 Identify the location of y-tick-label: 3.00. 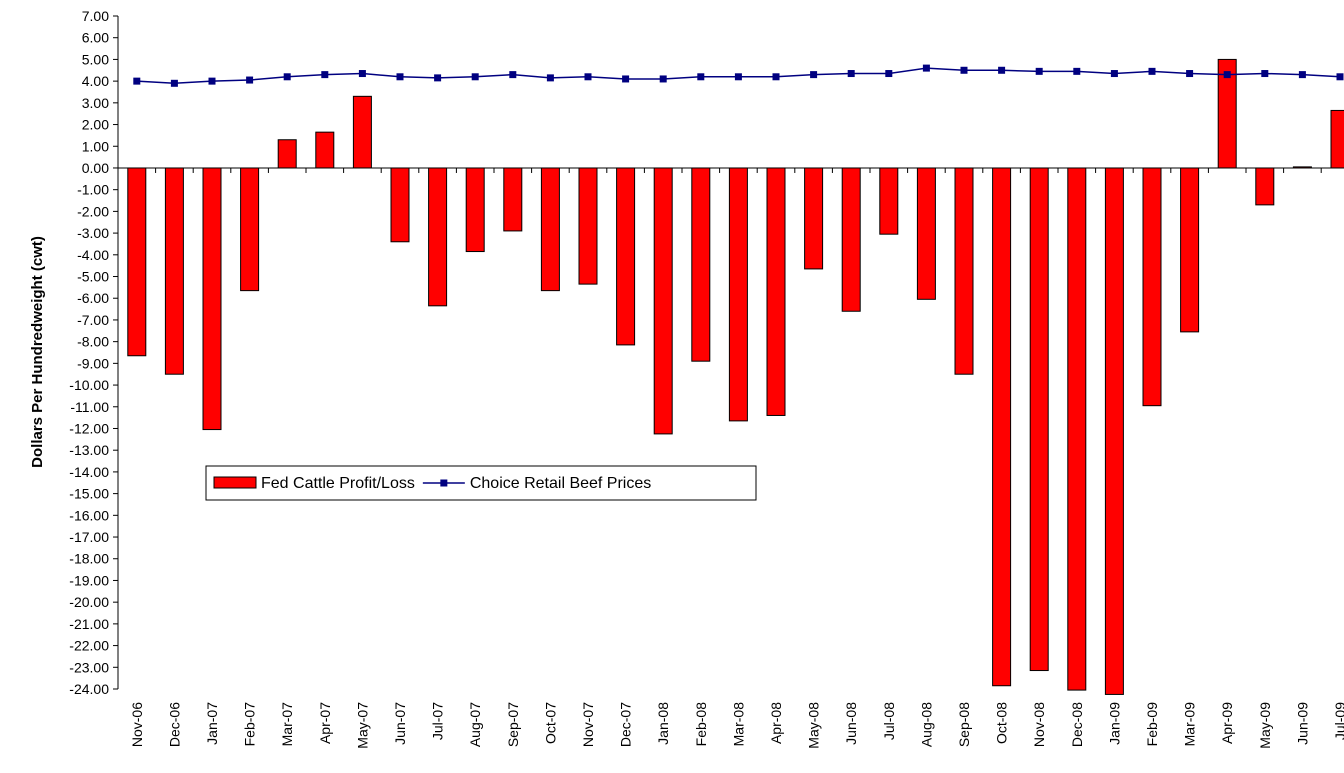
(95, 103).